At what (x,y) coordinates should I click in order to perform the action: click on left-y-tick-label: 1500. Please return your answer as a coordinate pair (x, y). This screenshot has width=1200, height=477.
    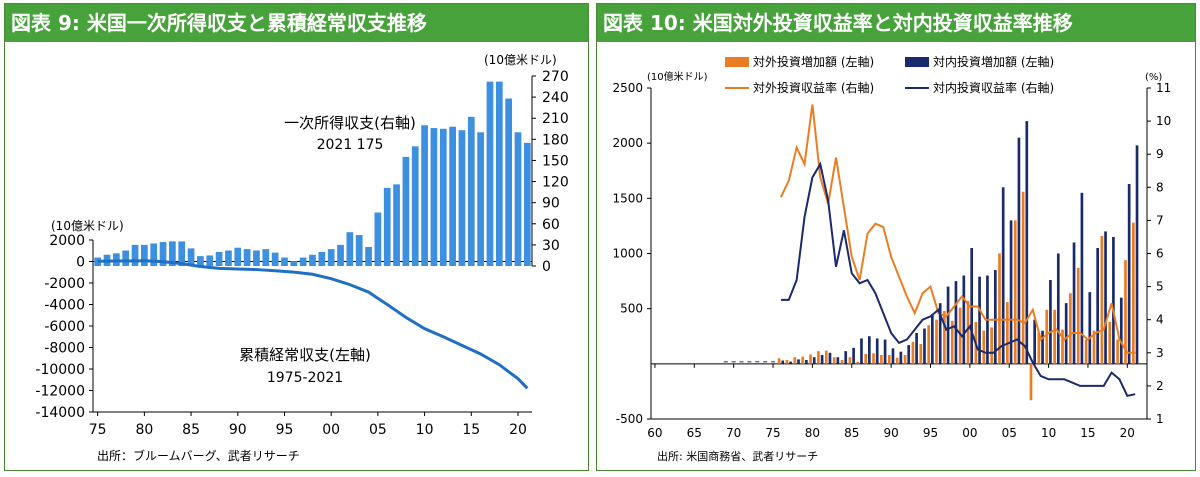
    Looking at the image, I should click on (627, 198).